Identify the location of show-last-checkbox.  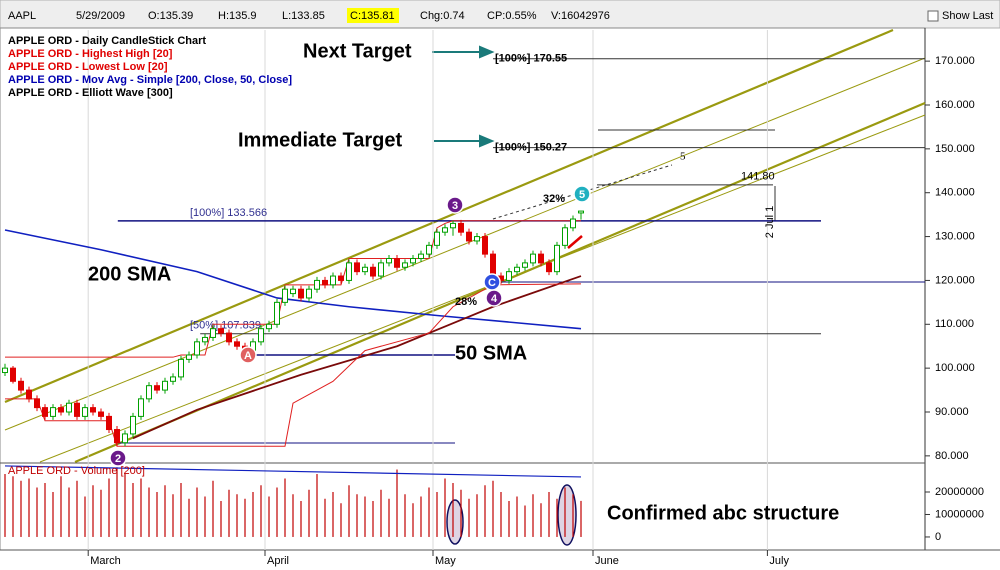
(933, 16).